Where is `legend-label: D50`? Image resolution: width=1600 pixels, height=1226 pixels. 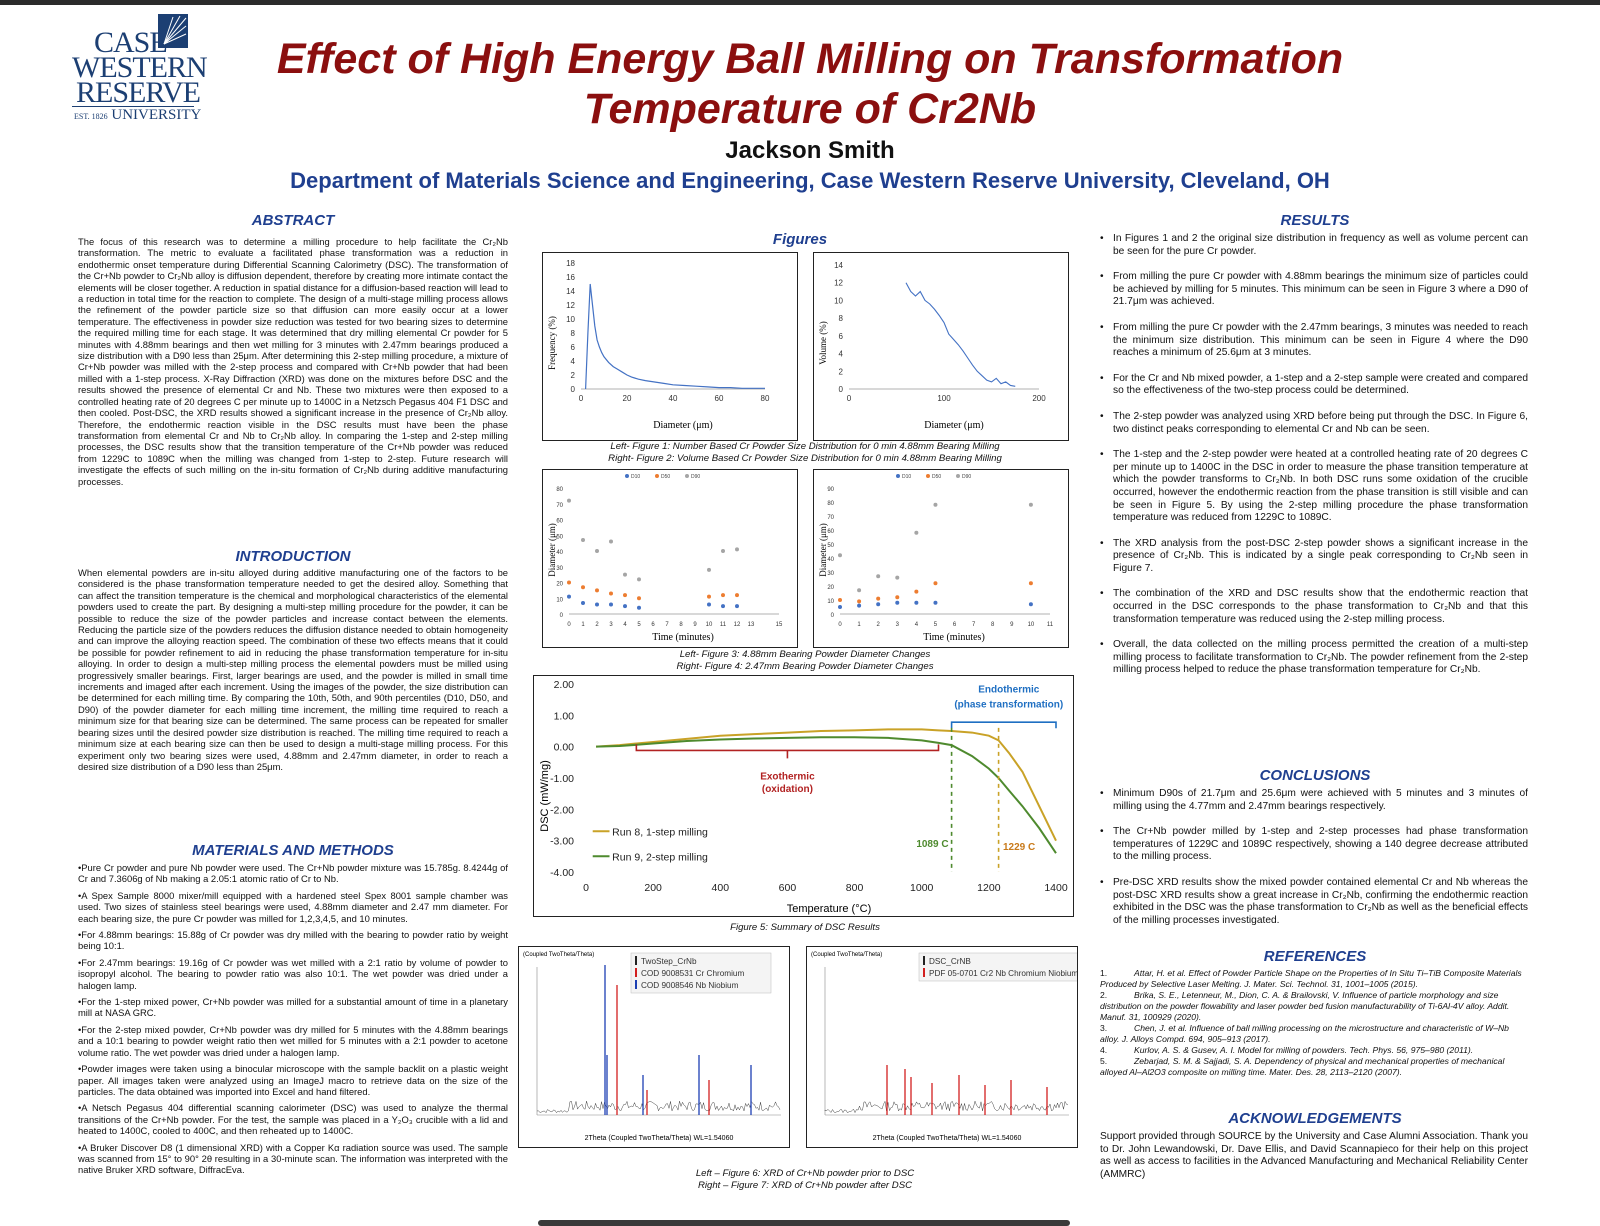 legend-label: D50 is located at coordinates (936, 477).